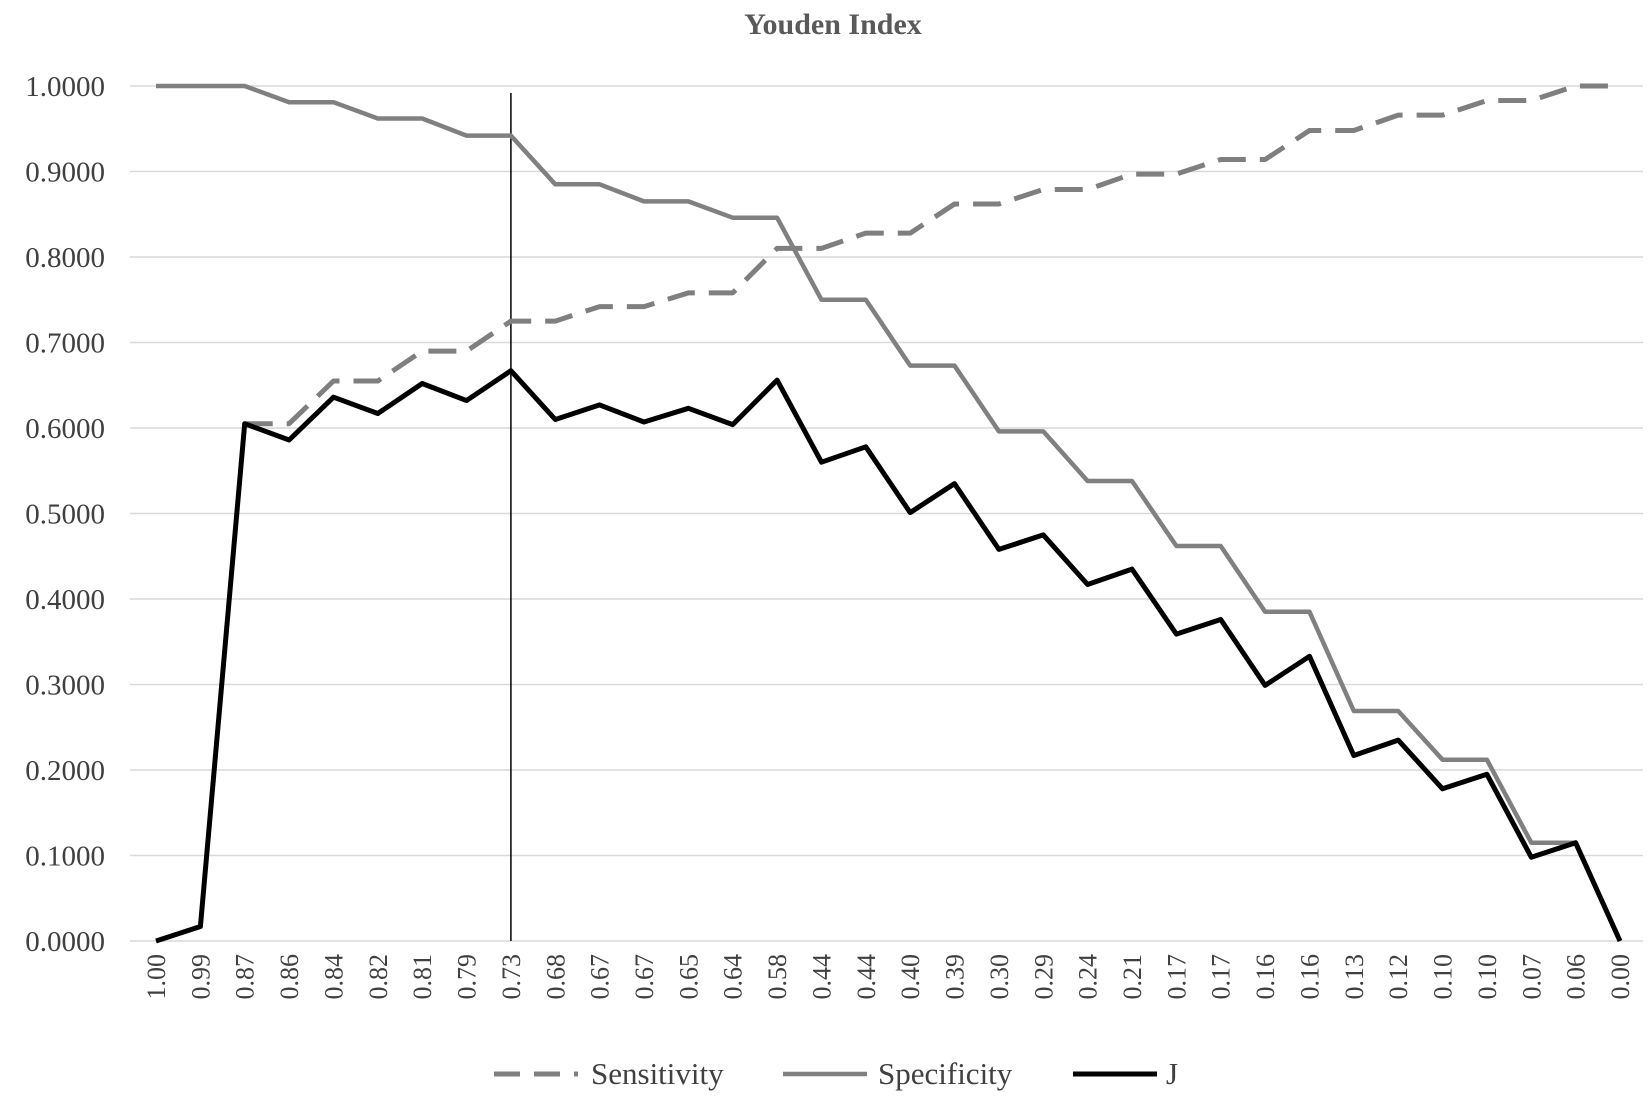  What do you see at coordinates (65, 344) in the screenshot?
I see `y-tick-label: 0.7000` at bounding box center [65, 344].